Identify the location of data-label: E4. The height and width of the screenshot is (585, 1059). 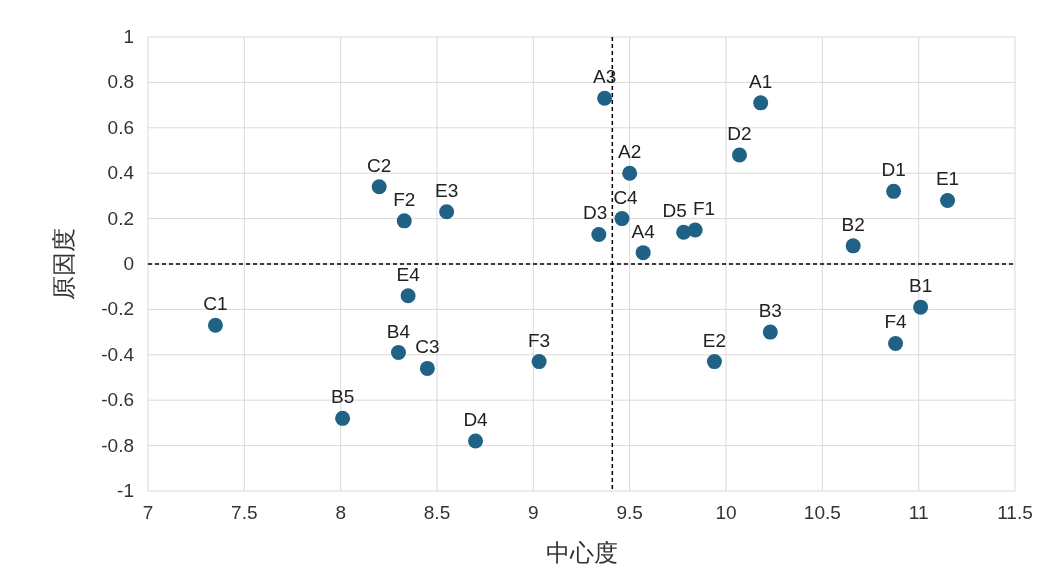
(408, 274).